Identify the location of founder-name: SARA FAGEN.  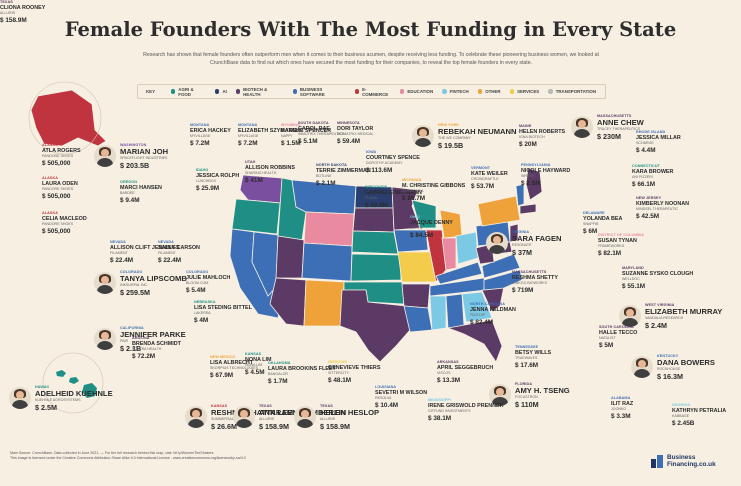
(537, 238).